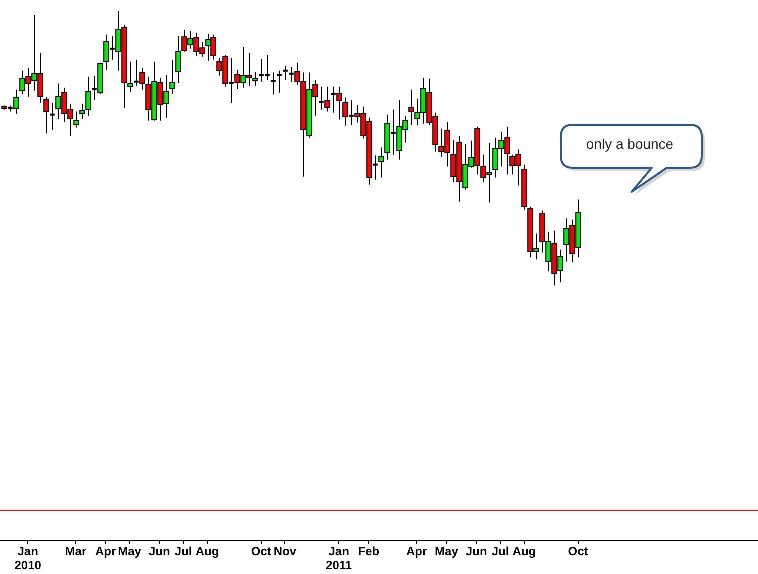 This screenshot has width=758, height=574. I want to click on x-tick-label: Nov, so click(285, 551).